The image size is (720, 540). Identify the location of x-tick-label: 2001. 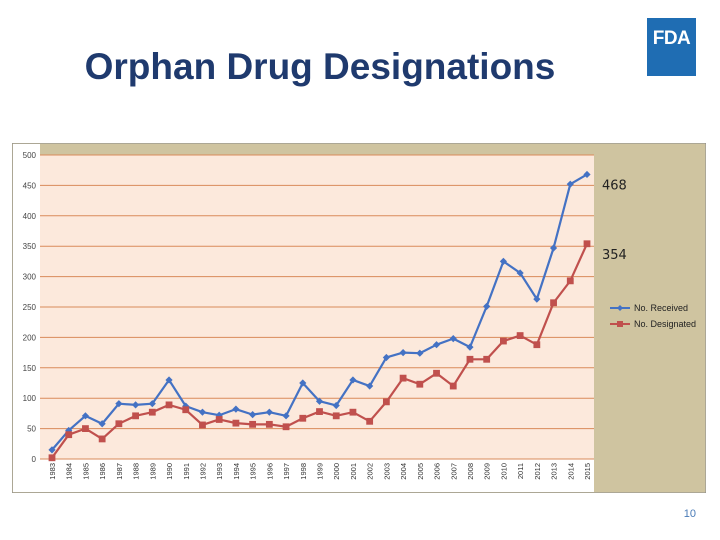
(353, 471).